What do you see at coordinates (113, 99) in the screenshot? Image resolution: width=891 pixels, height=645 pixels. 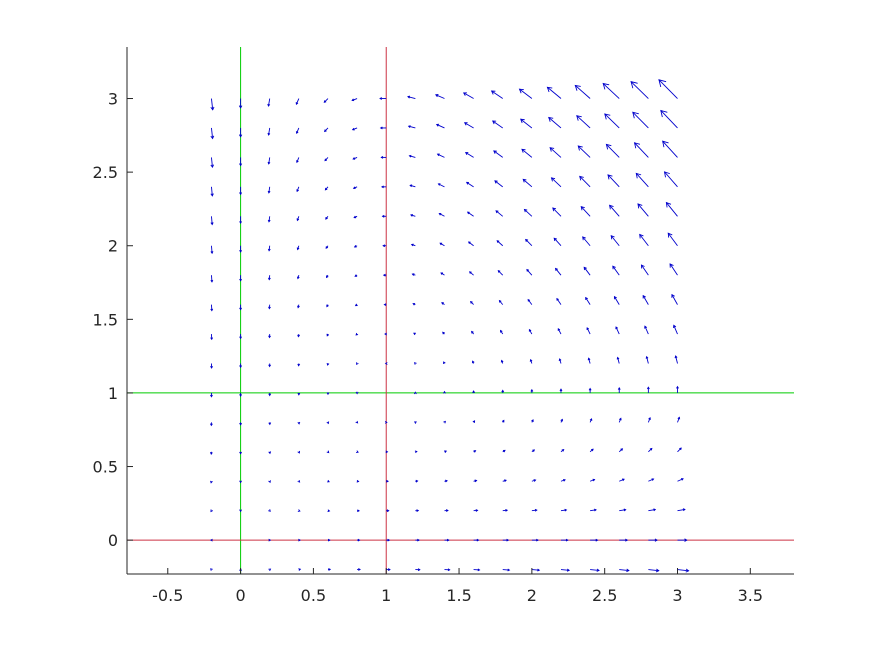 I see `y-tick-label: 3` at bounding box center [113, 99].